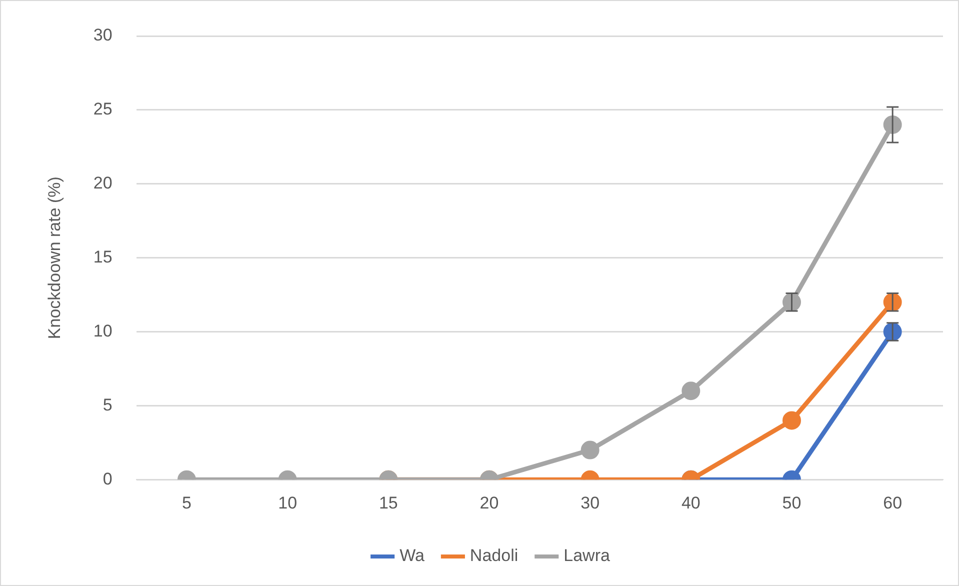  What do you see at coordinates (494, 556) in the screenshot?
I see `legend-label: Nadoli` at bounding box center [494, 556].